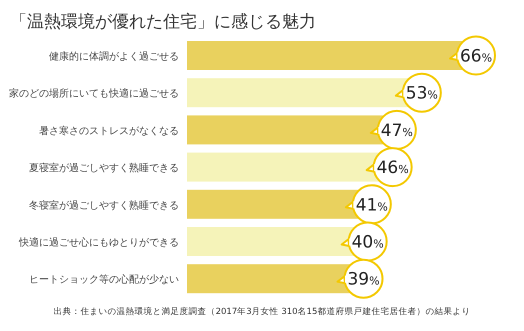 The width and height of the screenshot is (524, 331). I want to click on y-tick-label: 暑さ寒さのストレスがなくなる, so click(109, 130).